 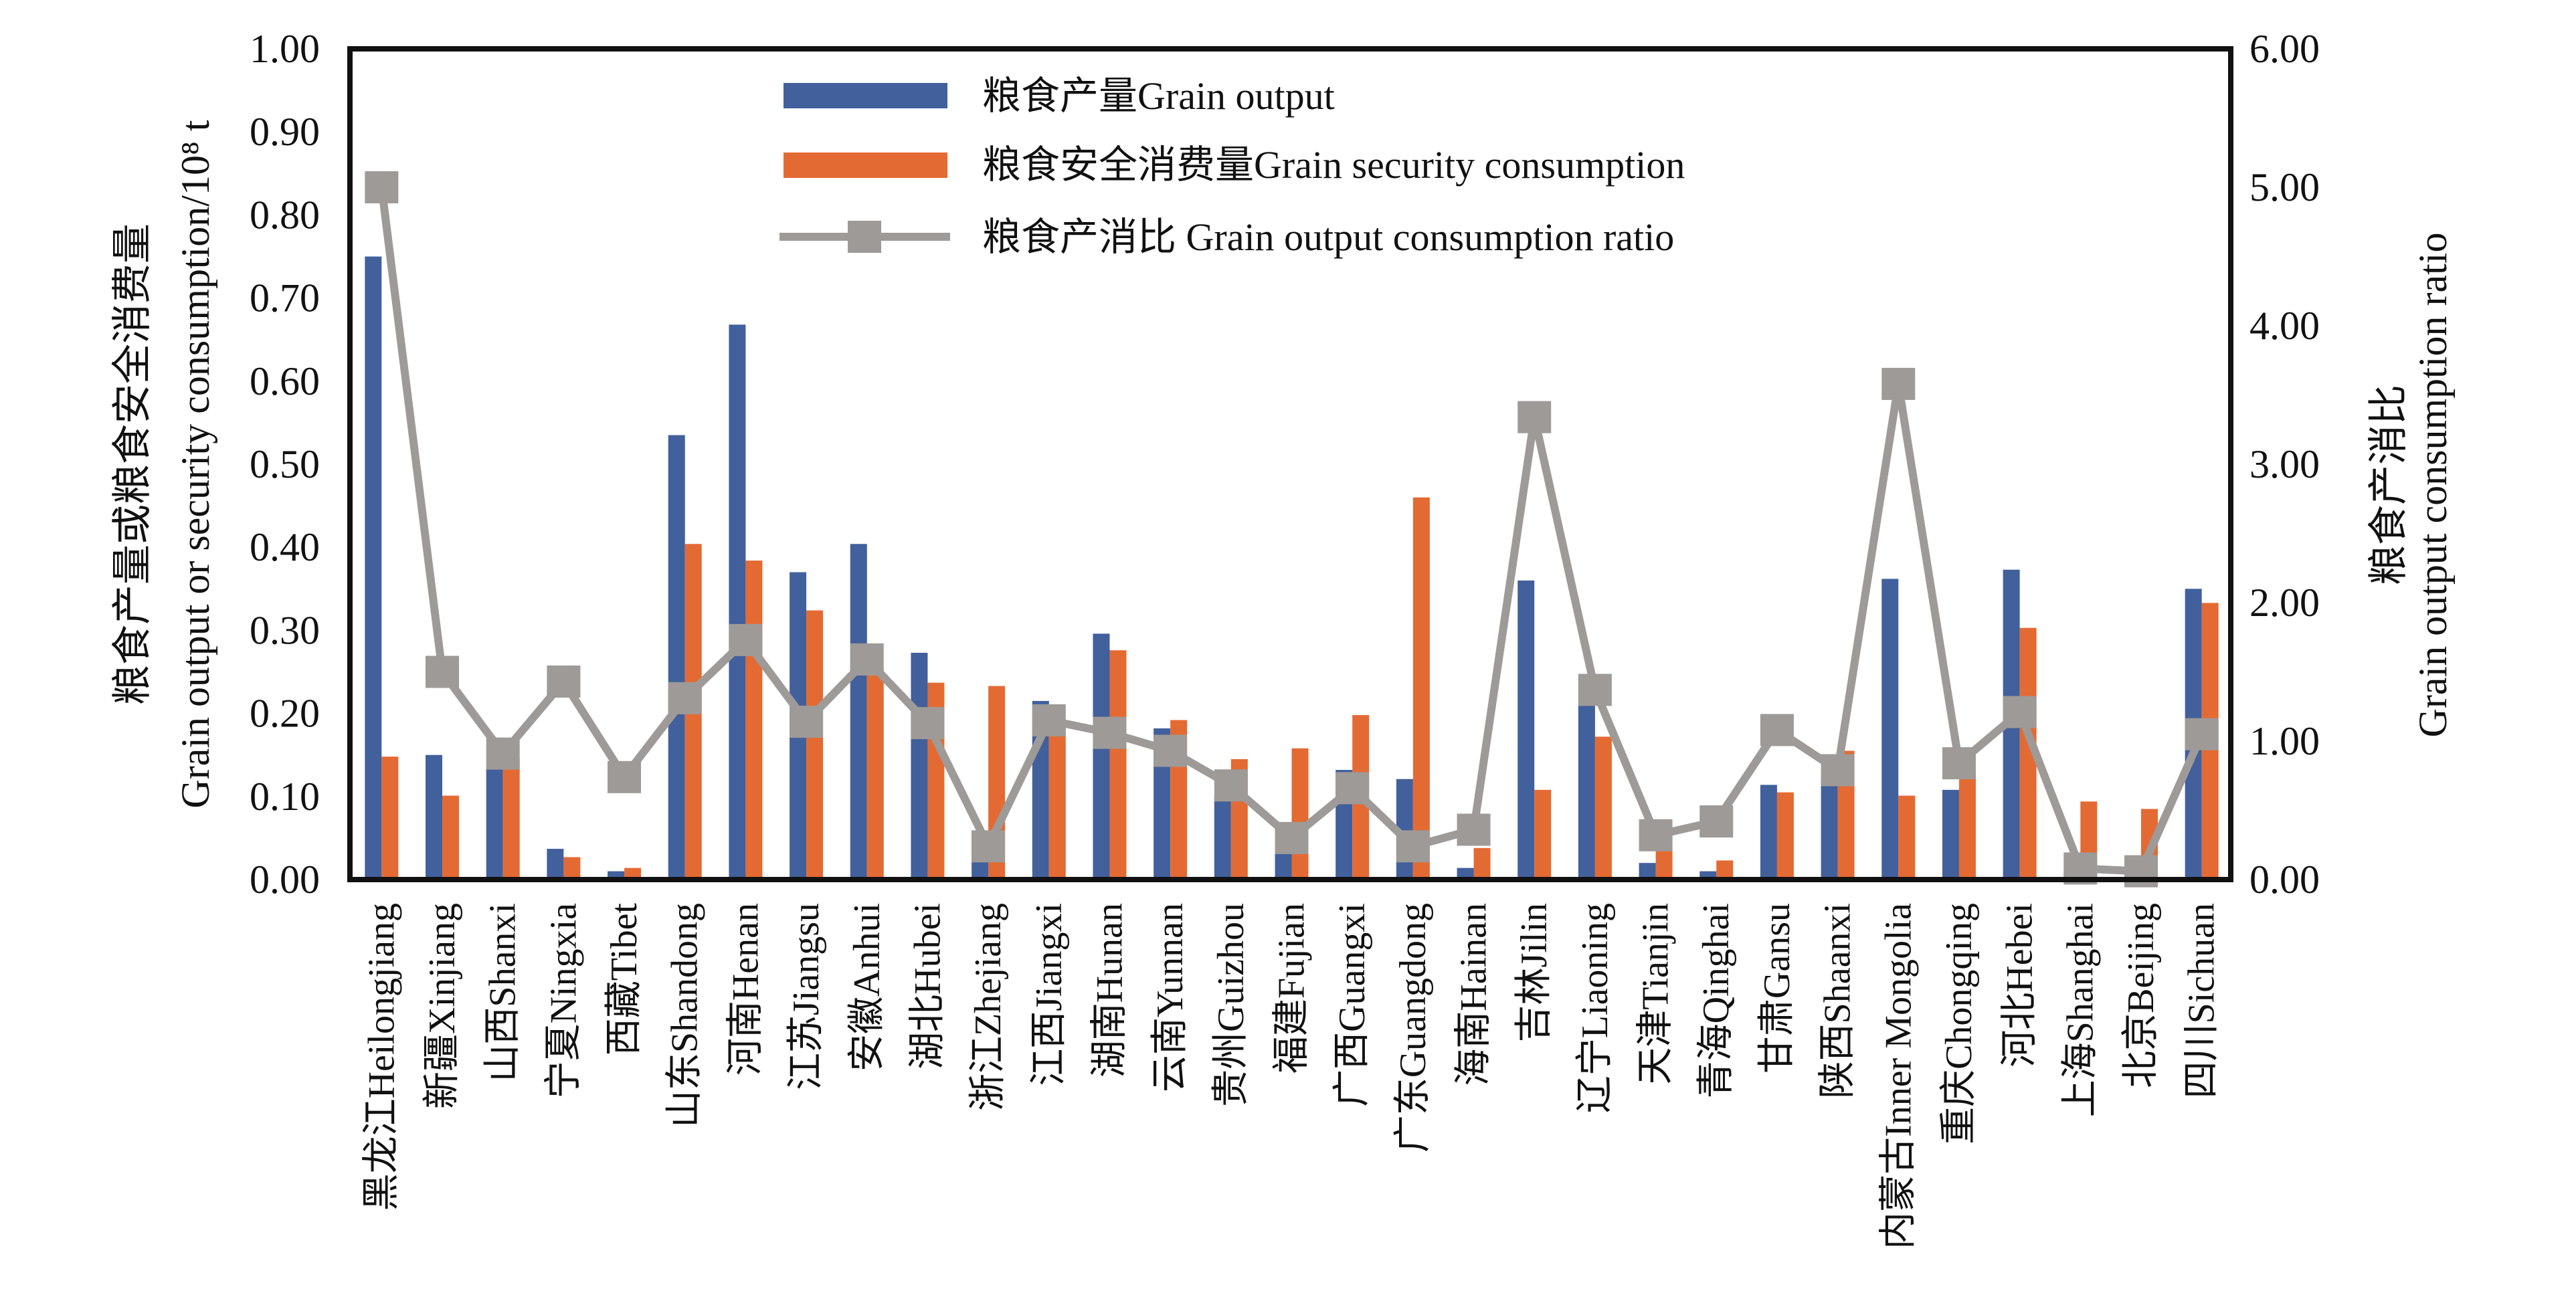 I want to click on category-label: 河南Henan, so click(x=745, y=989).